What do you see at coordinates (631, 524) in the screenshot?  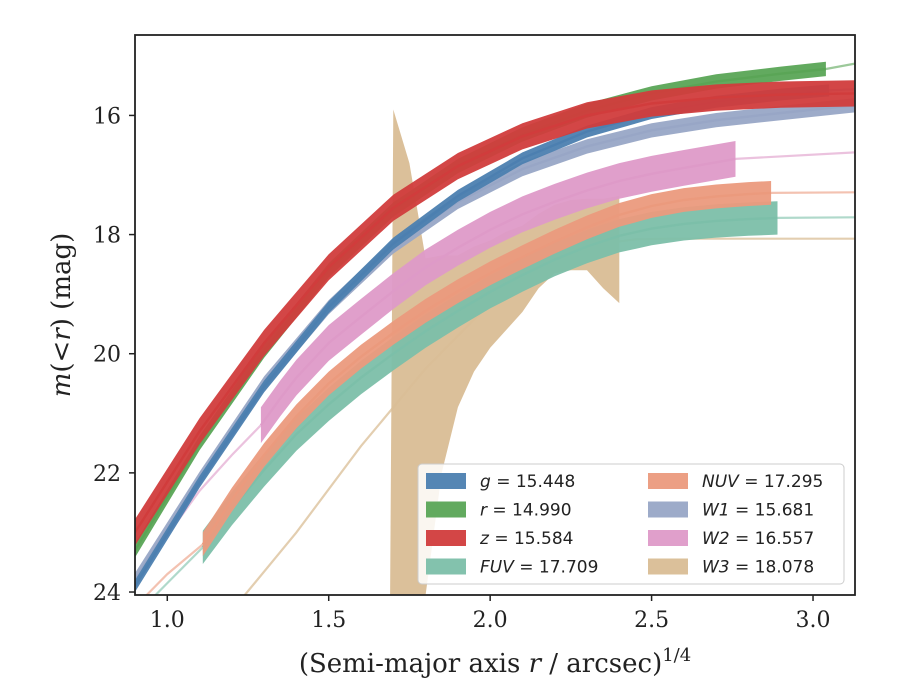 I see `legend-box` at bounding box center [631, 524].